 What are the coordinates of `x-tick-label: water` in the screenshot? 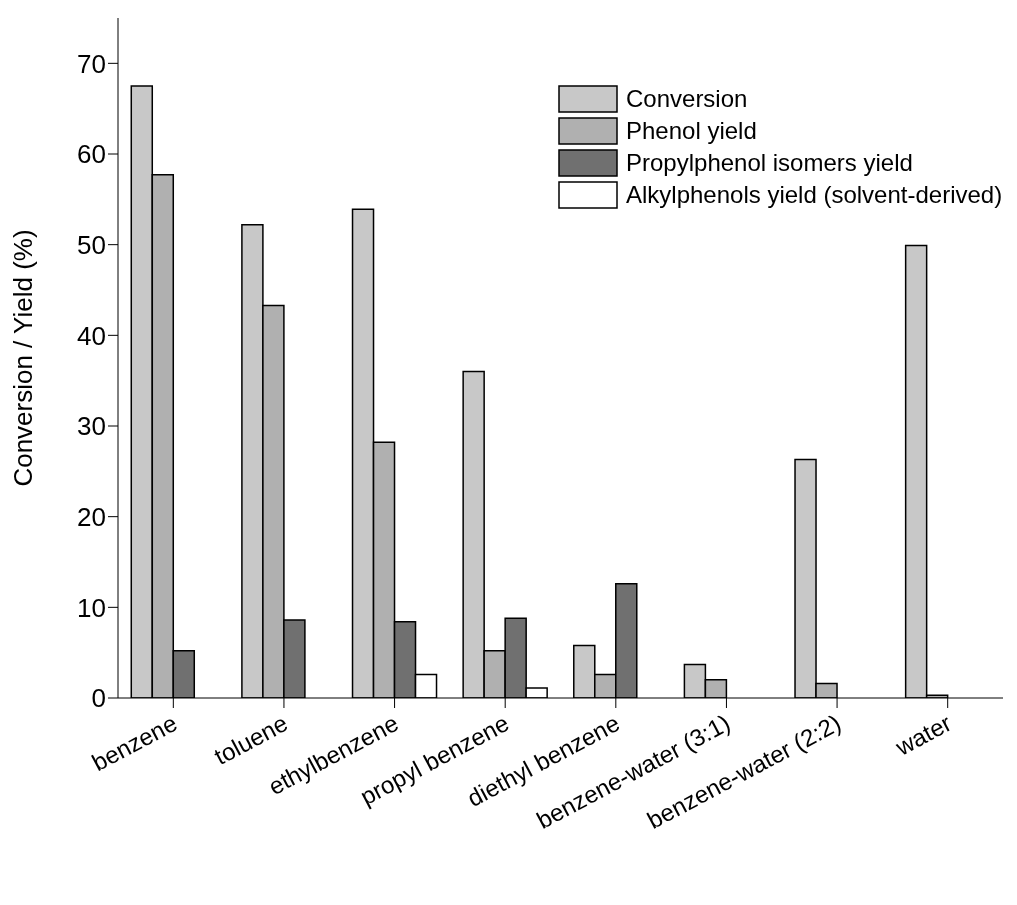 It's located at (923, 735).